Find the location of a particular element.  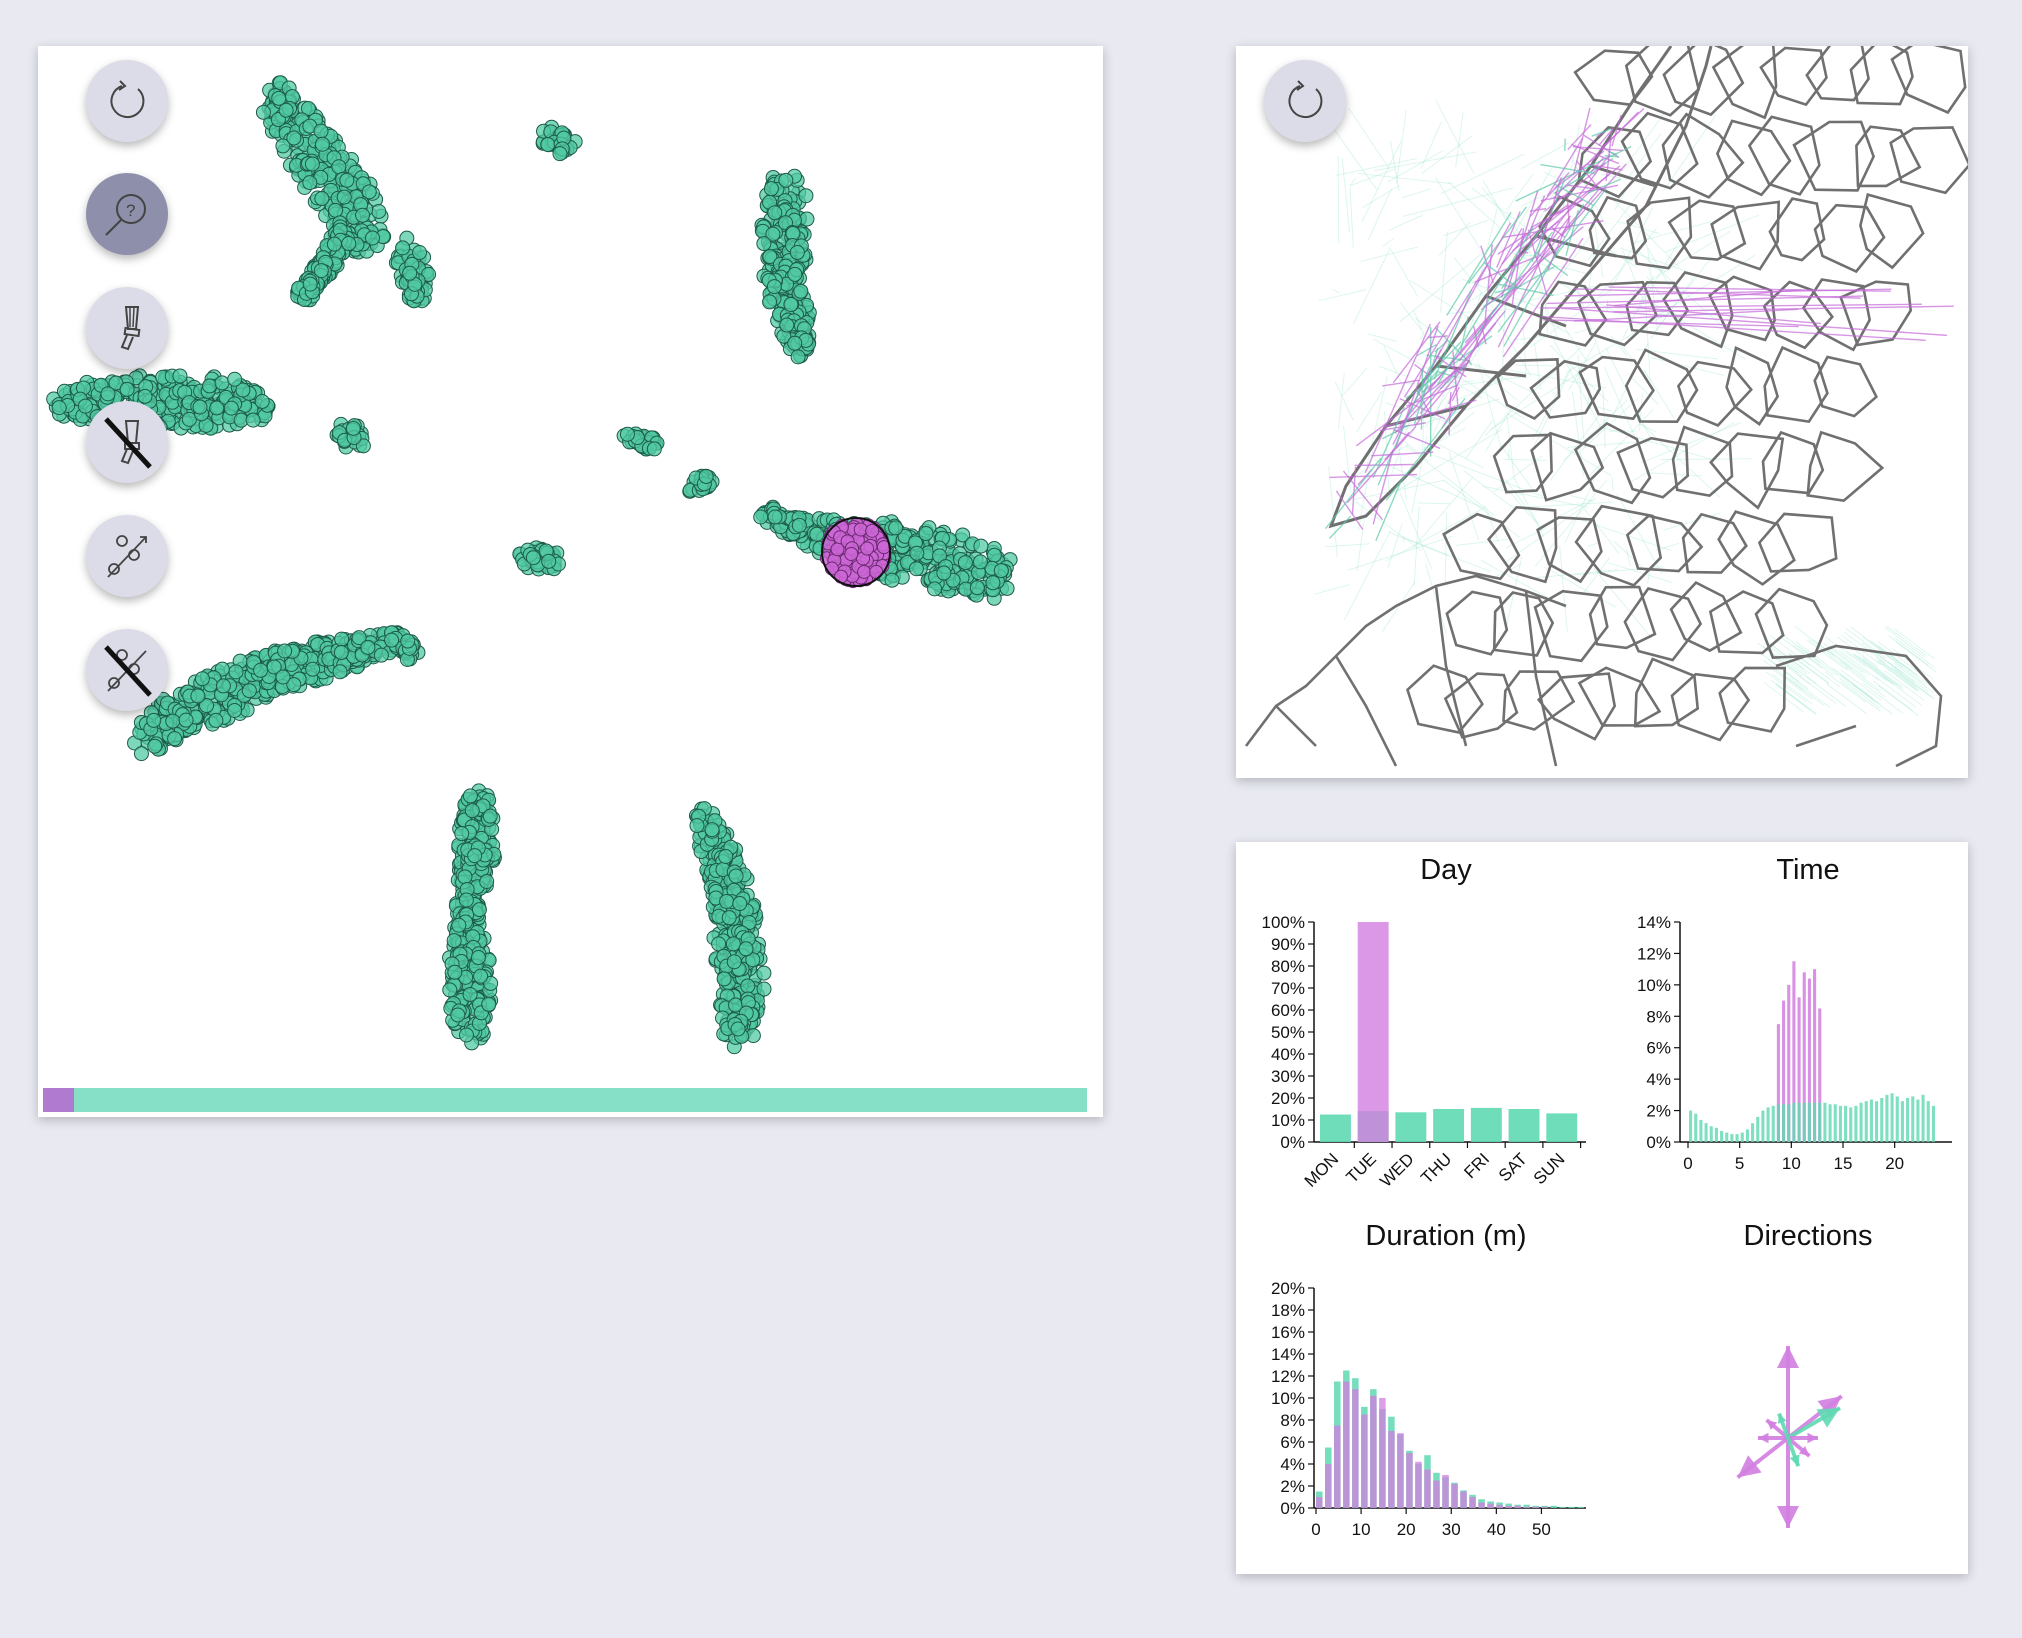

link-points-off-button is located at coordinates (127, 670).